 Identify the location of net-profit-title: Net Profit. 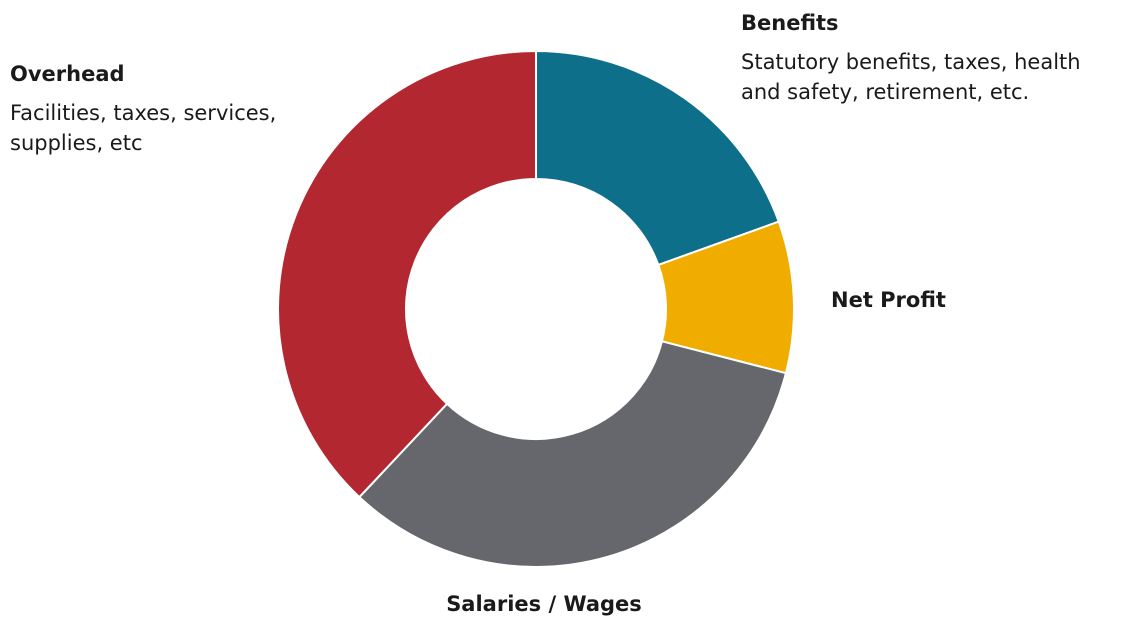
(888, 300).